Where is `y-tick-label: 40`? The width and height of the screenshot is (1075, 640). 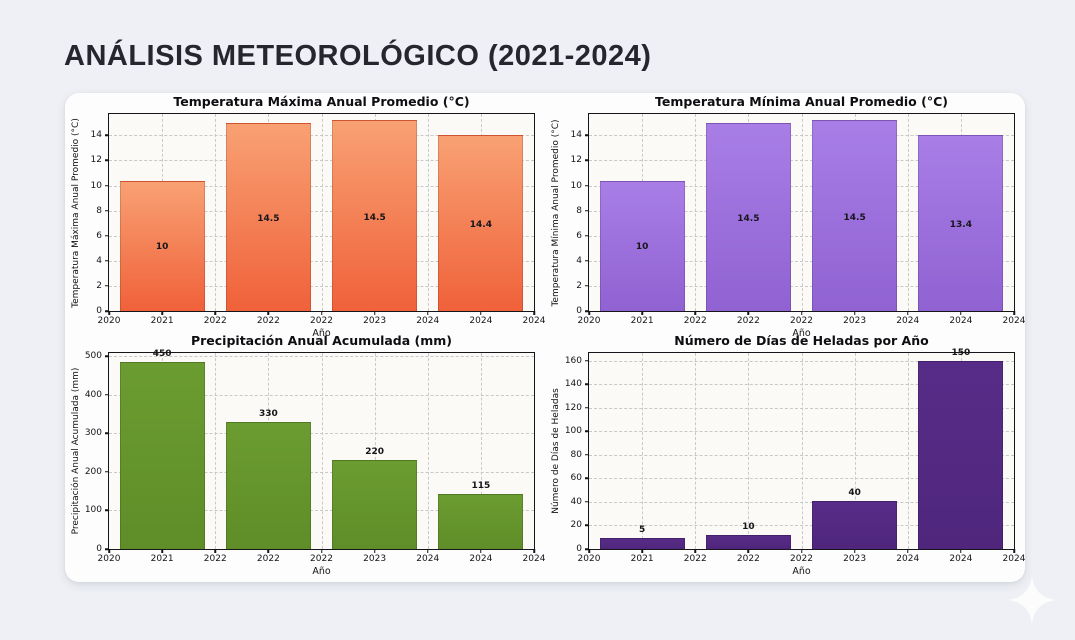 y-tick-label: 40 is located at coordinates (576, 501).